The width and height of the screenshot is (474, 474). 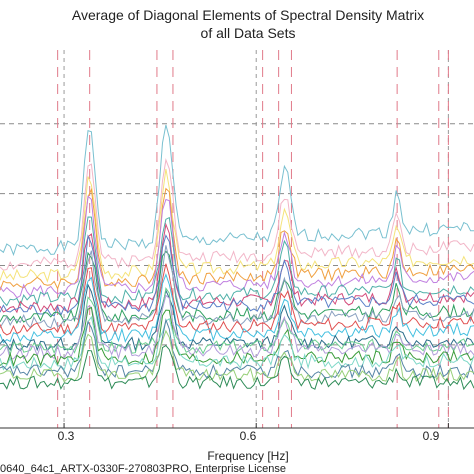 I want to click on x-tick-label: 0.6, so click(x=248, y=436).